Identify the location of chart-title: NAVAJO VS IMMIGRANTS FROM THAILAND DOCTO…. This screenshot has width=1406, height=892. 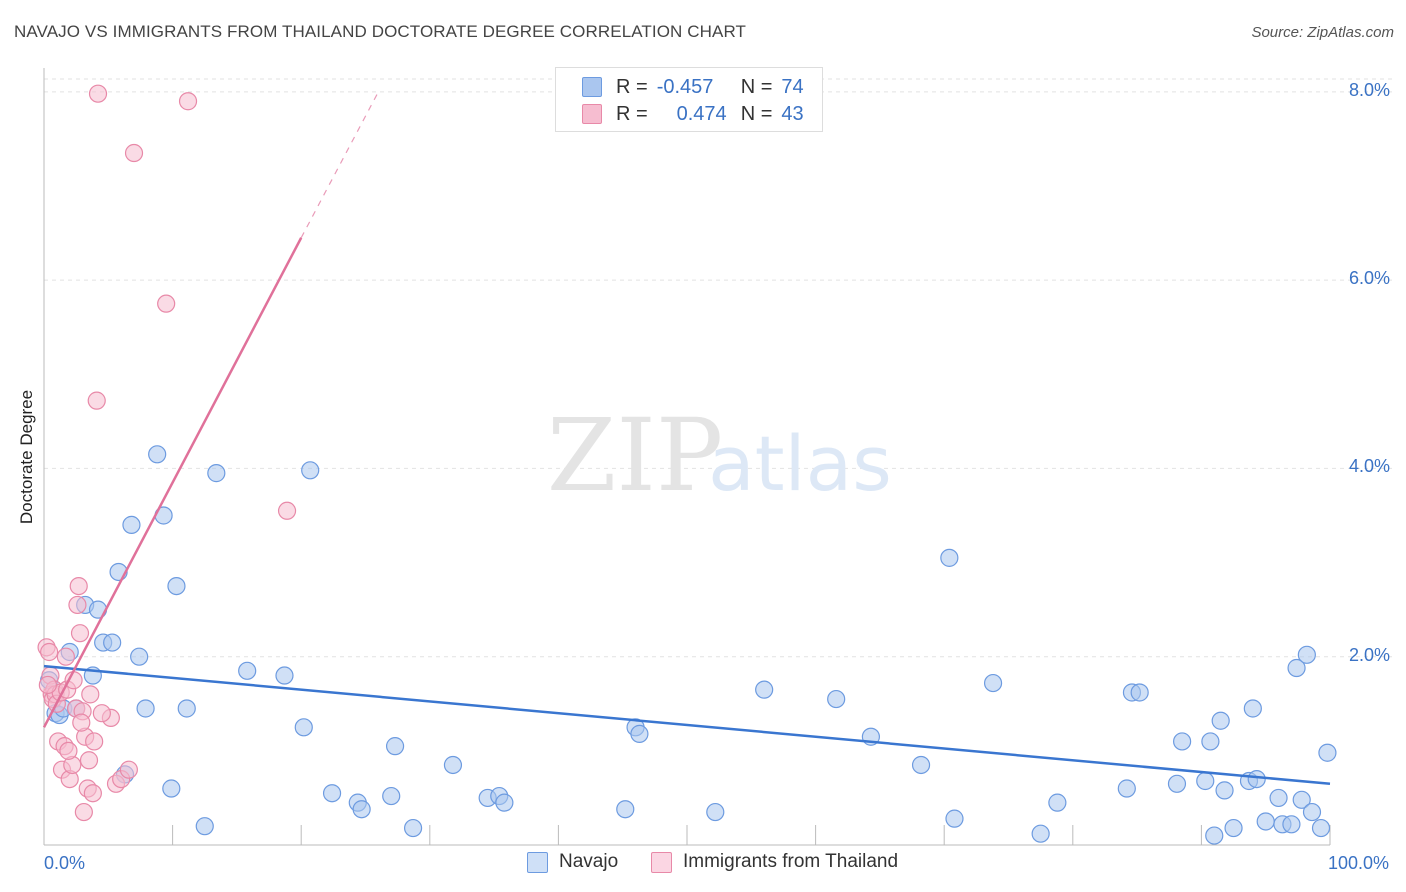
(380, 31).